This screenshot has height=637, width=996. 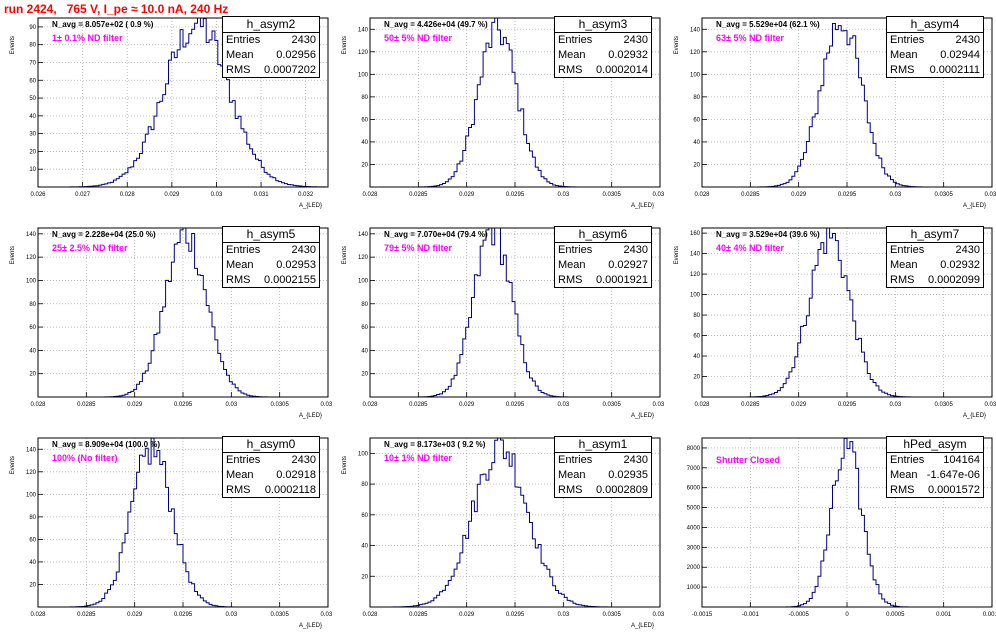 What do you see at coordinates (694, 509) in the screenshot?
I see `y-tick-label: 5000` at bounding box center [694, 509].